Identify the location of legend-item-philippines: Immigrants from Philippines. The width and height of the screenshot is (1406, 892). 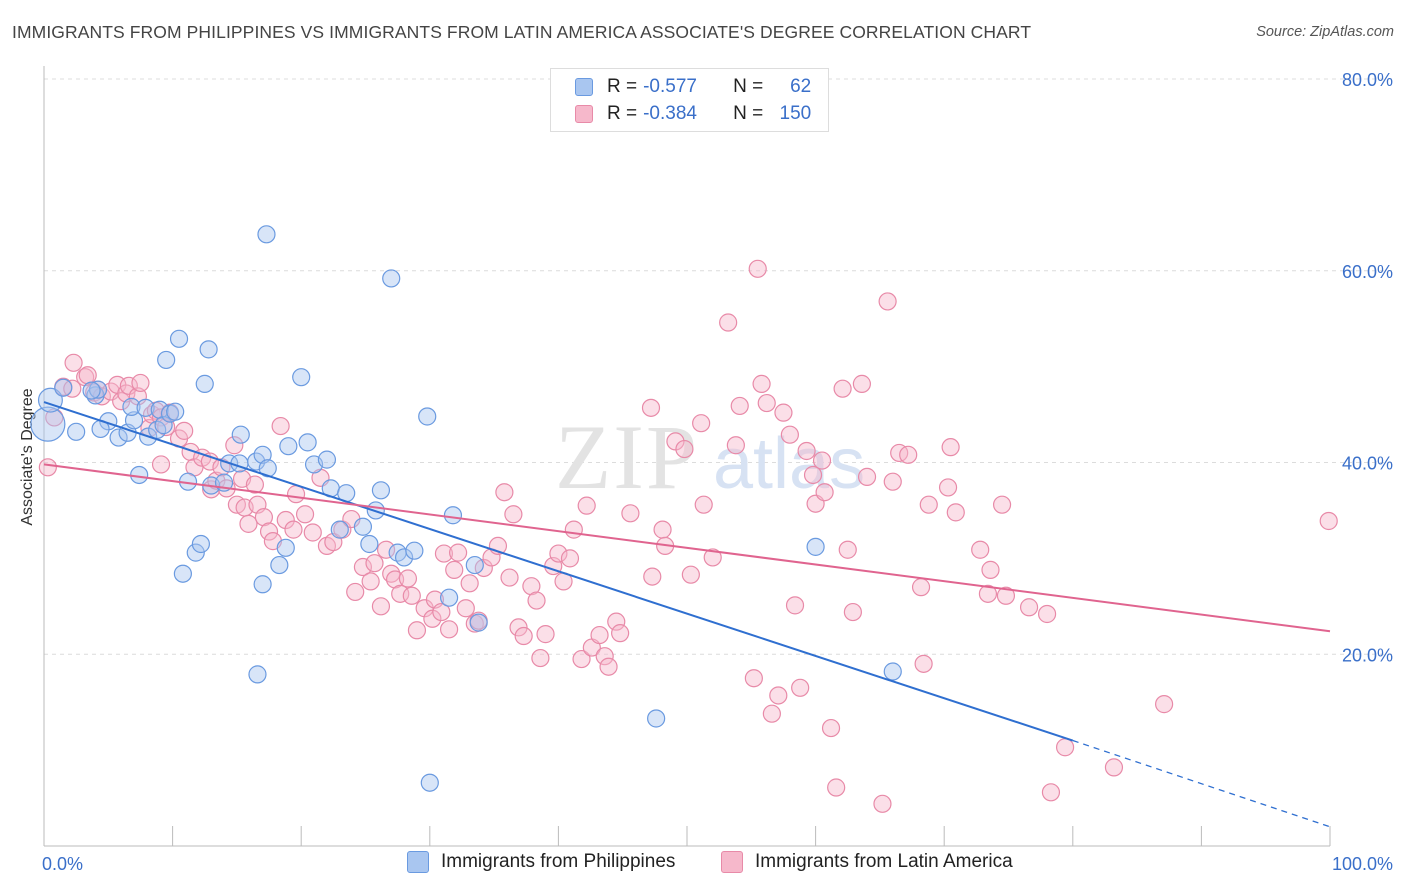
(541, 862).